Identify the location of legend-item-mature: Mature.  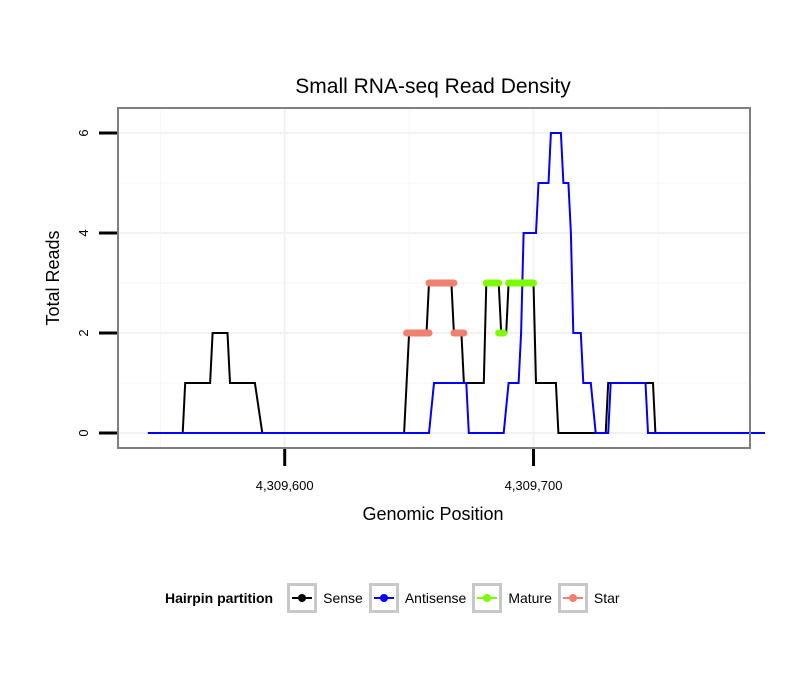
(512, 598).